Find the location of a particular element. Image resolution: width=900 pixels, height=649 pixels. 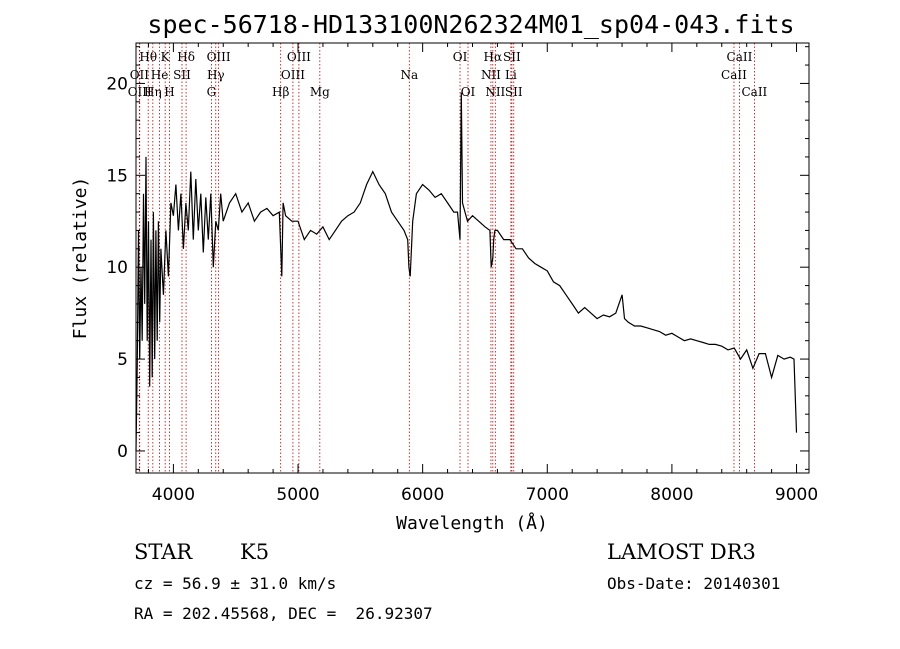

y-tick-label: 0 is located at coordinates (122, 452).